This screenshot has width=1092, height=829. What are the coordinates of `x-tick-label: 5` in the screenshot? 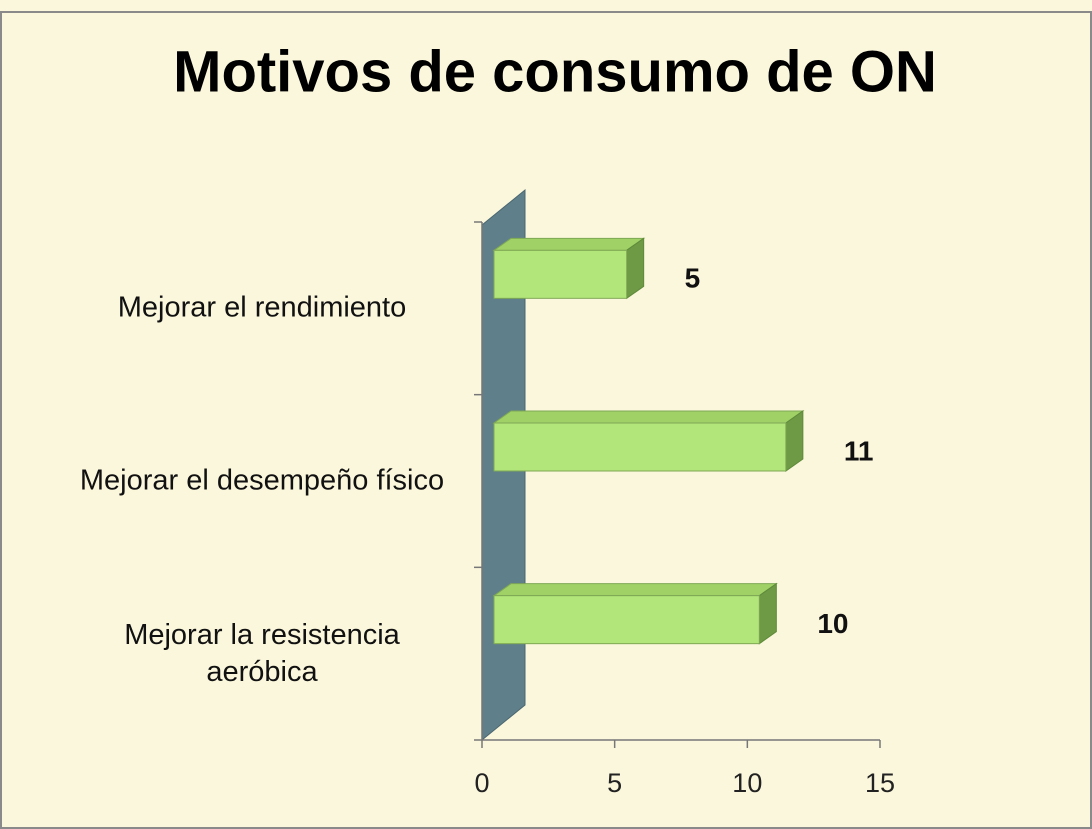 It's located at (614, 783).